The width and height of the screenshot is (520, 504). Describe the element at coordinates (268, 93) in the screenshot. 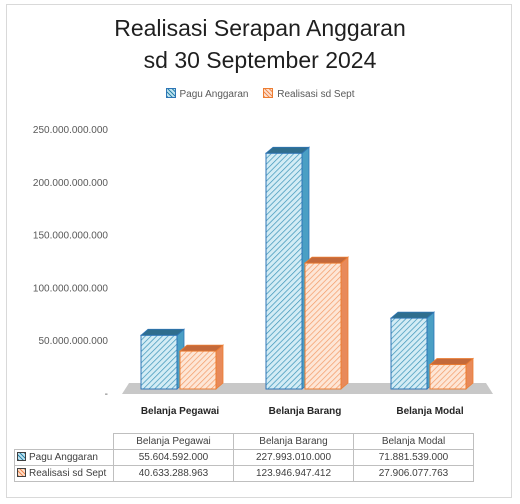

I see `legend-swatch-realisasi` at that location.